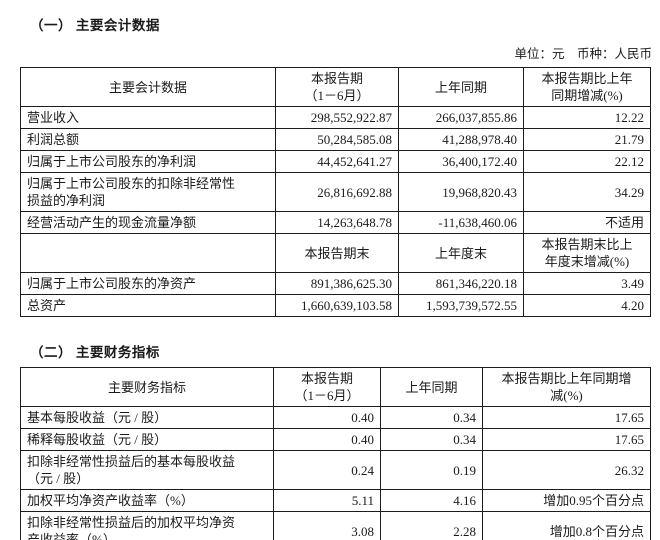 This screenshot has width=660, height=540. I want to click on empty-cell, so click(148, 253).